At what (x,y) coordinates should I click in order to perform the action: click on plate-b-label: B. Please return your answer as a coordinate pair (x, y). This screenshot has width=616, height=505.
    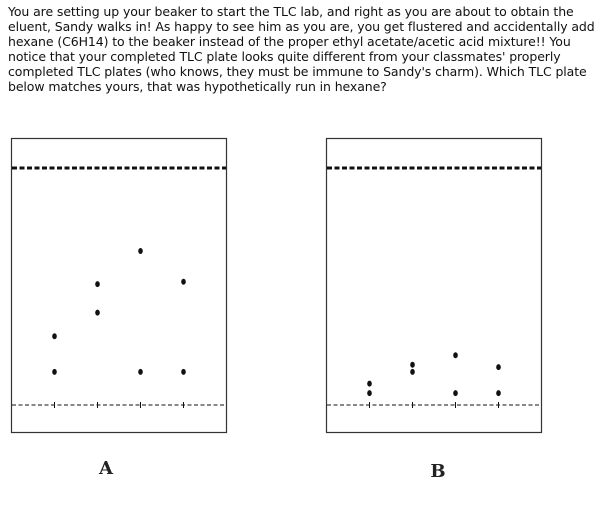
    Looking at the image, I should click on (437, 471).